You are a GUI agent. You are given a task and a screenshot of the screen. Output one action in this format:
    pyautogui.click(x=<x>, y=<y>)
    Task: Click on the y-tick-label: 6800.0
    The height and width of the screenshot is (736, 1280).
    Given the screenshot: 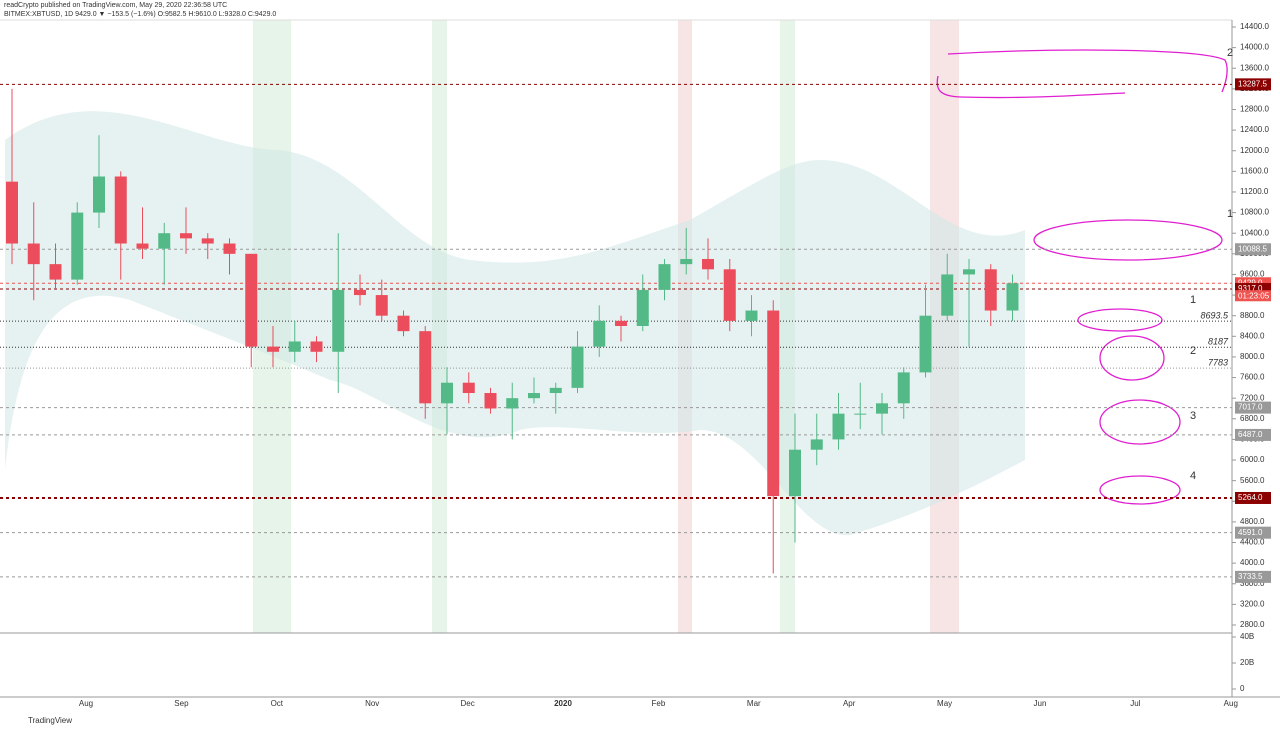 What is the action you would take?
    pyautogui.click(x=1252, y=418)
    